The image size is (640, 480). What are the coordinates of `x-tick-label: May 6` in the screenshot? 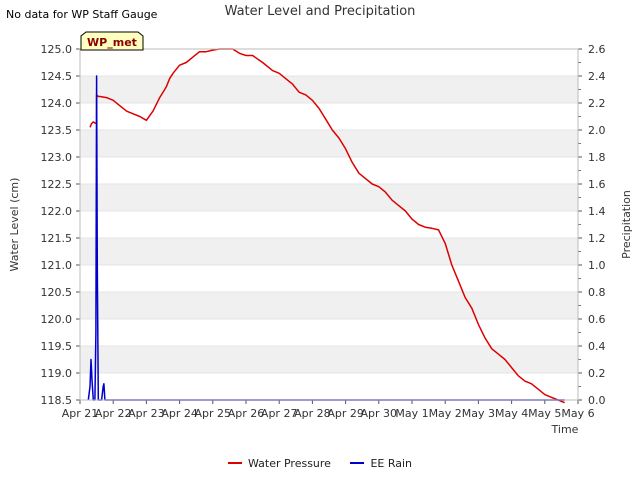 It's located at (577, 413).